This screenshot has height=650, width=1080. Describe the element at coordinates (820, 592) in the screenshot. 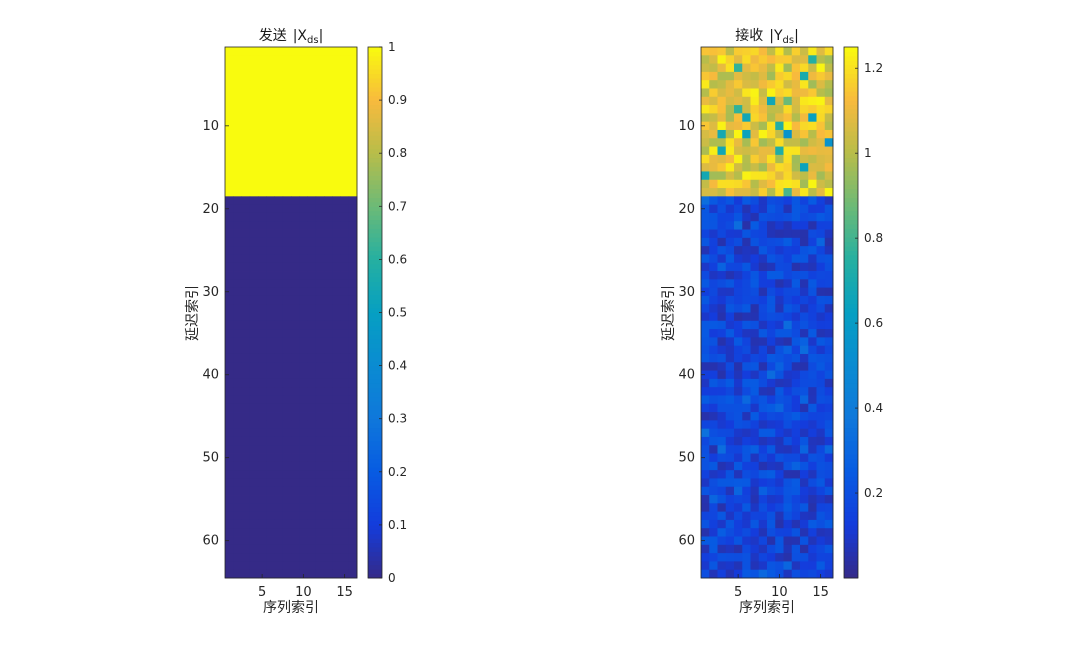

I see `x-tick-label: 15` at that location.